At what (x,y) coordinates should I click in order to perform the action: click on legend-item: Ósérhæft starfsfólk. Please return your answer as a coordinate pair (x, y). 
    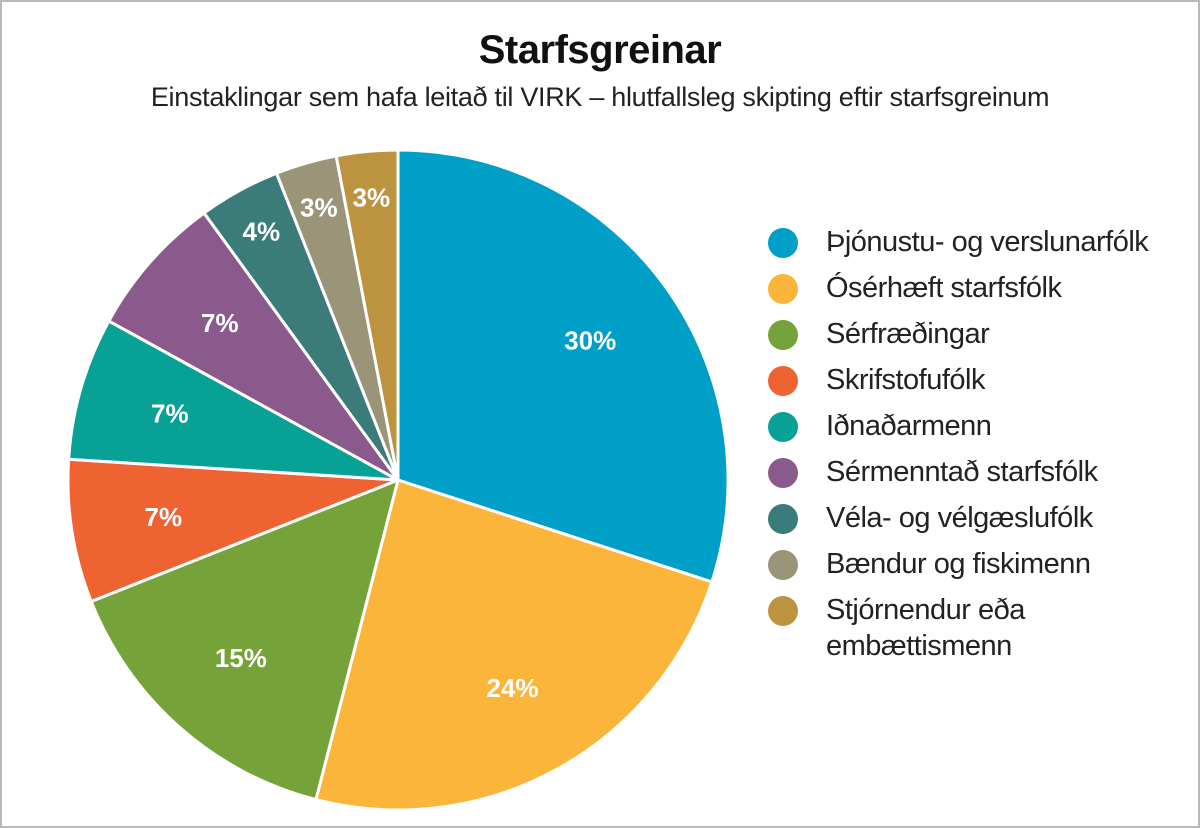
    Looking at the image, I should click on (978, 293).